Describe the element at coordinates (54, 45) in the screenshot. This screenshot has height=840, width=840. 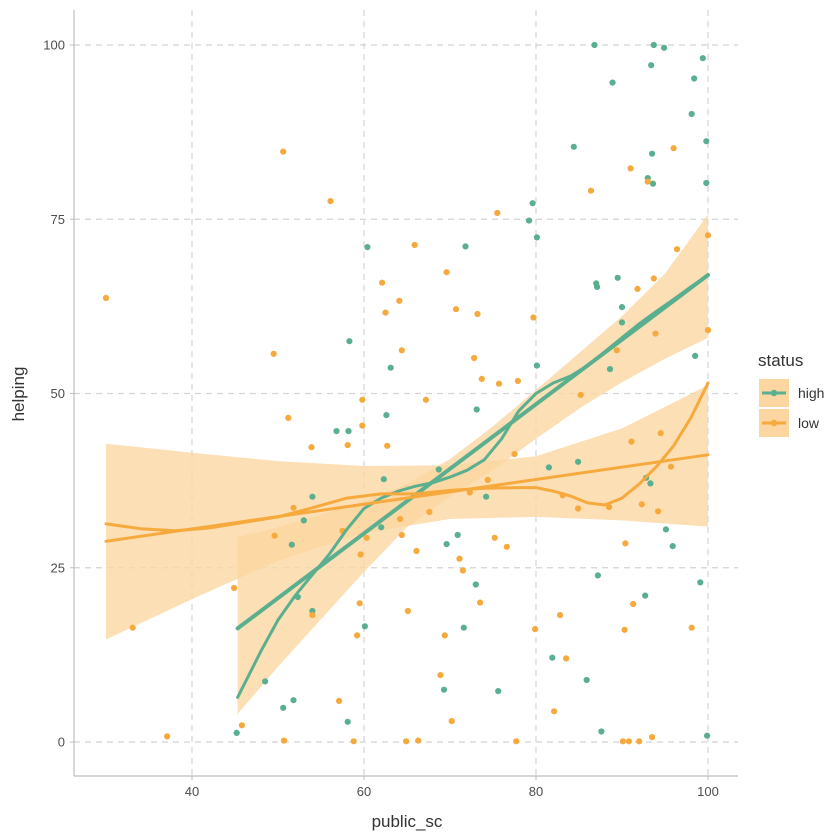
I see `y-tick-label: 100` at that location.